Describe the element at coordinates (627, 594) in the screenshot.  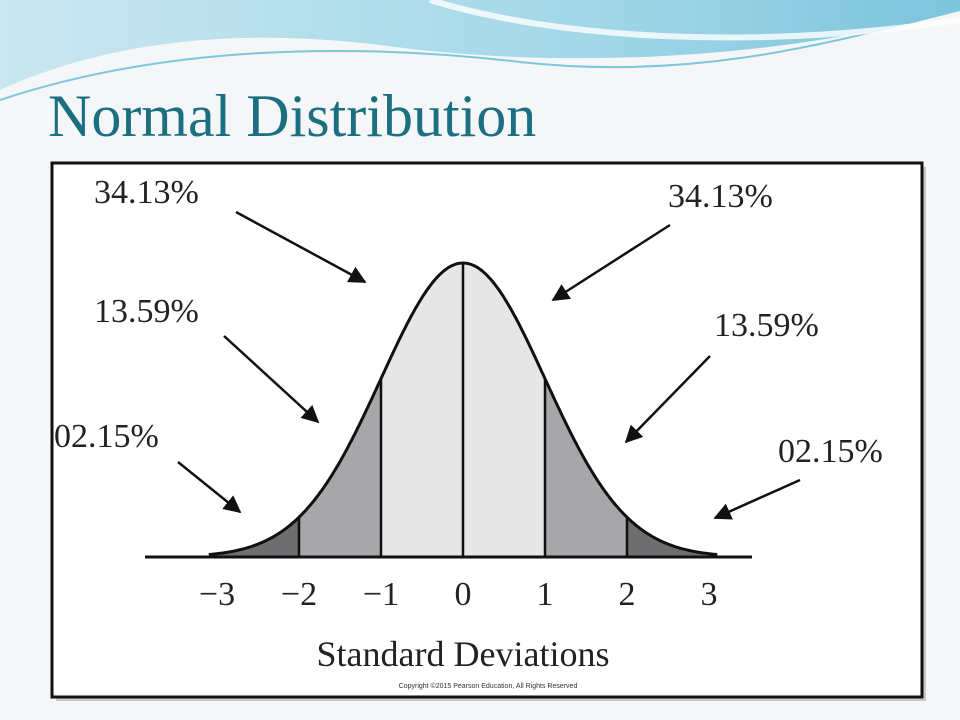
I see `tick-label: 2` at that location.